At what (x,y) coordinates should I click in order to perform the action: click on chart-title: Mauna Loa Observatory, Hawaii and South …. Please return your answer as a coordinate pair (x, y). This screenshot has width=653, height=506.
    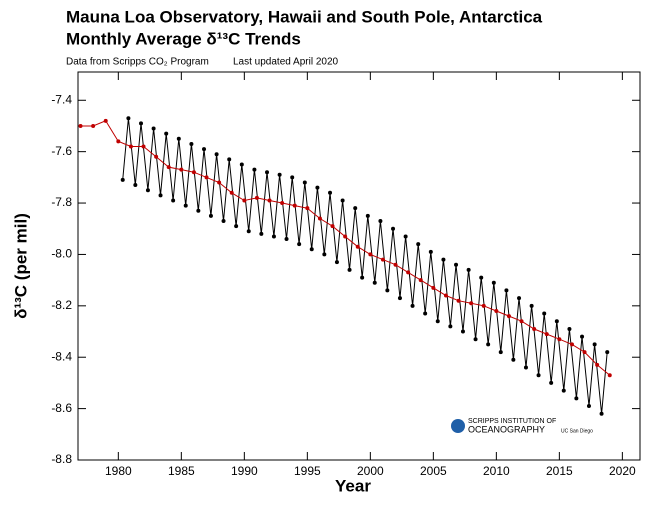
    Looking at the image, I should click on (304, 16).